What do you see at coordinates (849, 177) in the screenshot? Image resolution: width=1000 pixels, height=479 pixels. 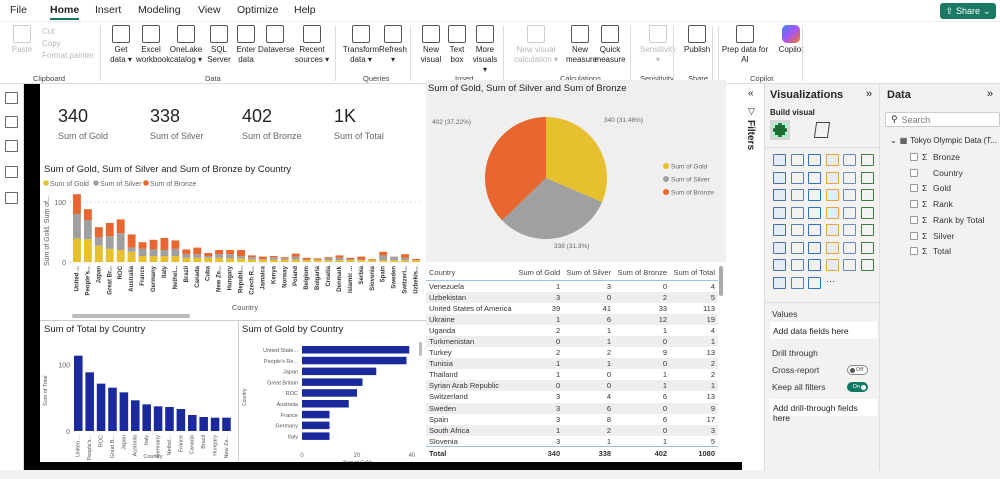 I see `line-stacked-column-visual-icon` at bounding box center [849, 177].